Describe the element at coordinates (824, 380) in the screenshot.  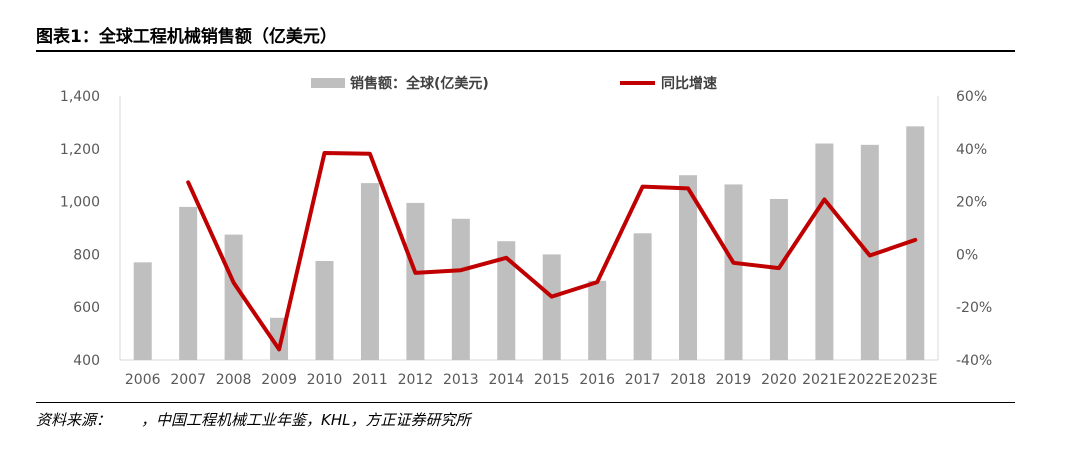
I see `x-tick-label: 2021E` at that location.